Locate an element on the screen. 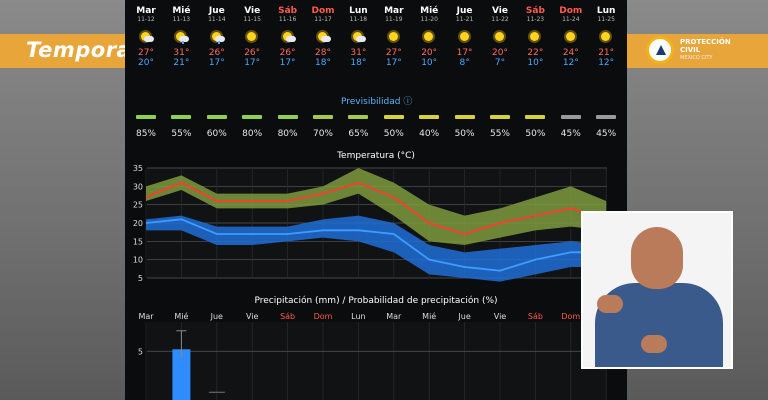 This screenshot has height=400, width=768. visibility-percent: 70% is located at coordinates (322, 134).